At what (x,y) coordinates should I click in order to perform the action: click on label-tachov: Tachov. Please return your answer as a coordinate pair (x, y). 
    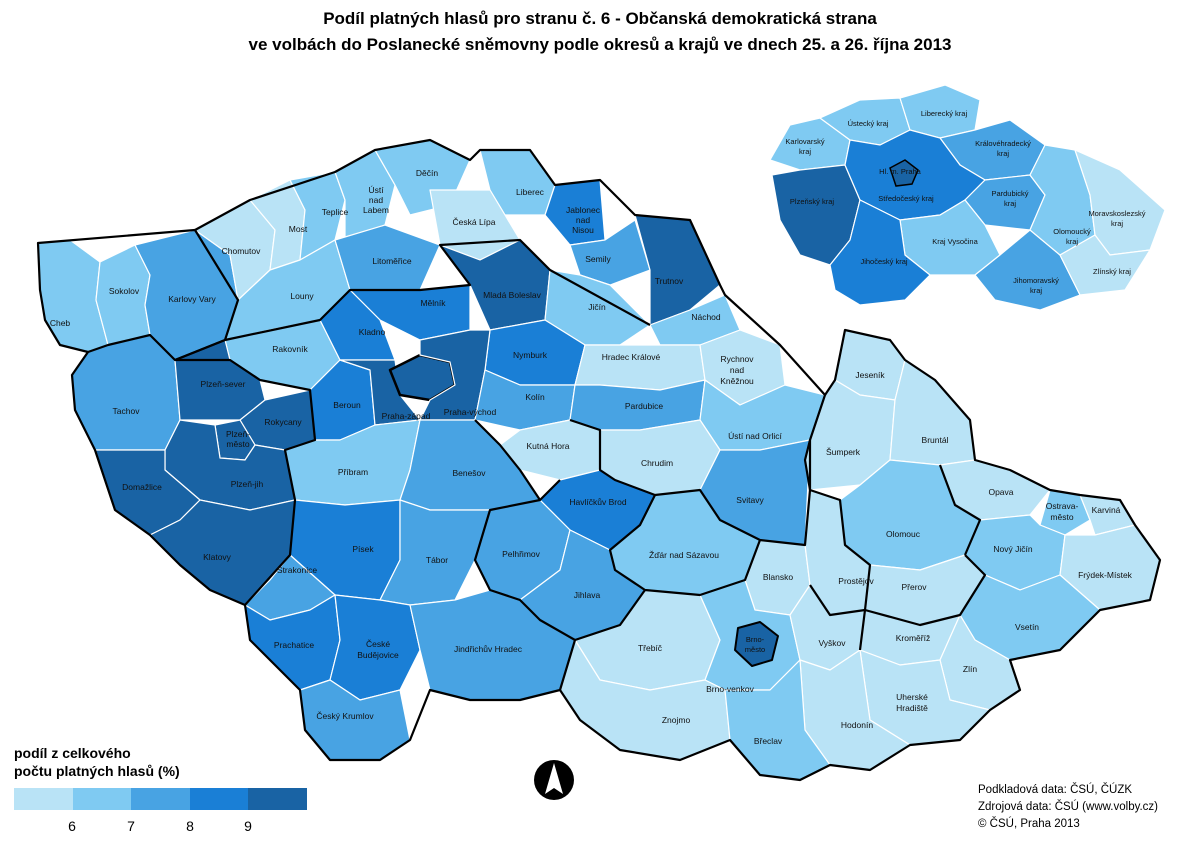
    Looking at the image, I should click on (127, 411).